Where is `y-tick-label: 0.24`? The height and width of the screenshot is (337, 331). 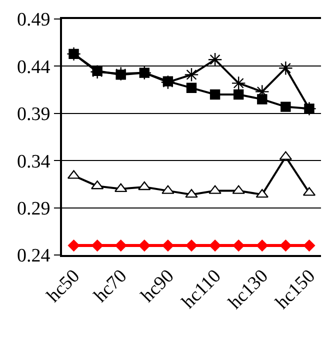 y-tick-label: 0.24 is located at coordinates (33, 256).